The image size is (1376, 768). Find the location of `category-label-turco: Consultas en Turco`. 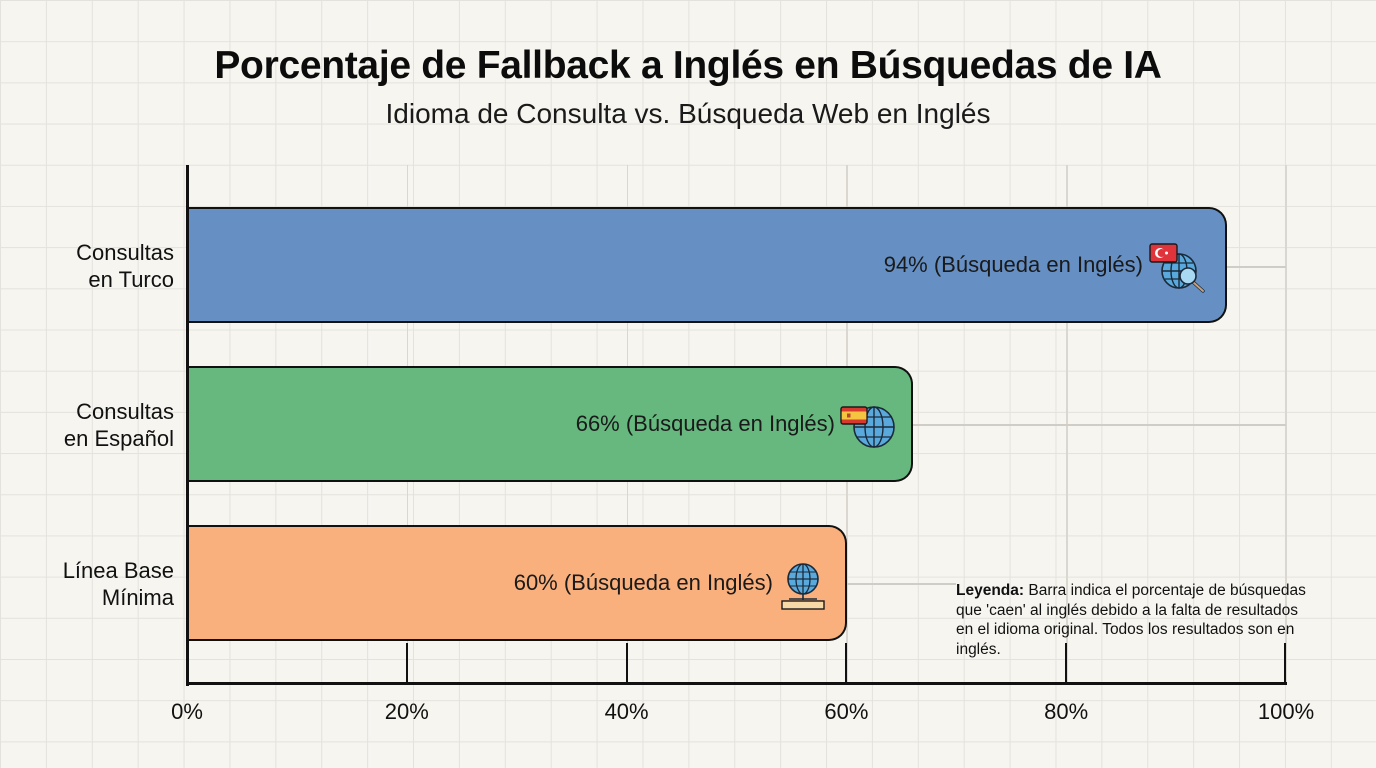

category-label-turco: Consultas en Turco is located at coordinates (89, 266).